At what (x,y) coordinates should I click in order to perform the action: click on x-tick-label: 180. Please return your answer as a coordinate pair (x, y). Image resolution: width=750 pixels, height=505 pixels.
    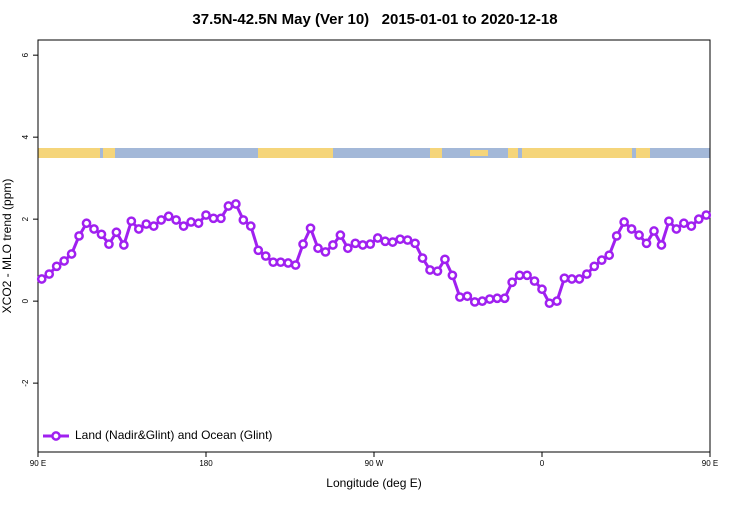
    Looking at the image, I should click on (206, 463).